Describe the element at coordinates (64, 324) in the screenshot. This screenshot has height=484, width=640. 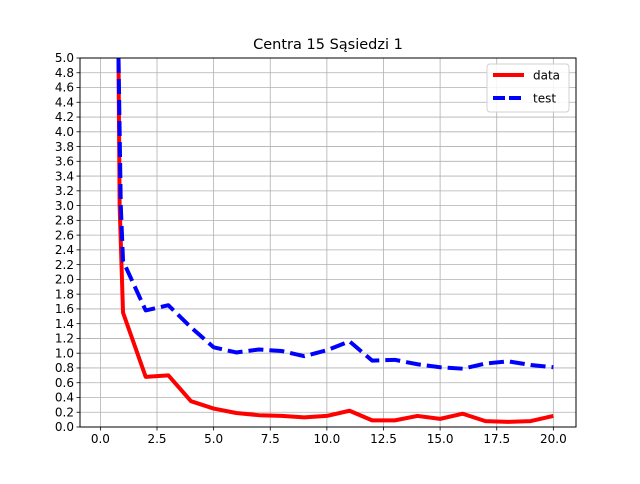
I see `y-tick-label: 1.4` at that location.